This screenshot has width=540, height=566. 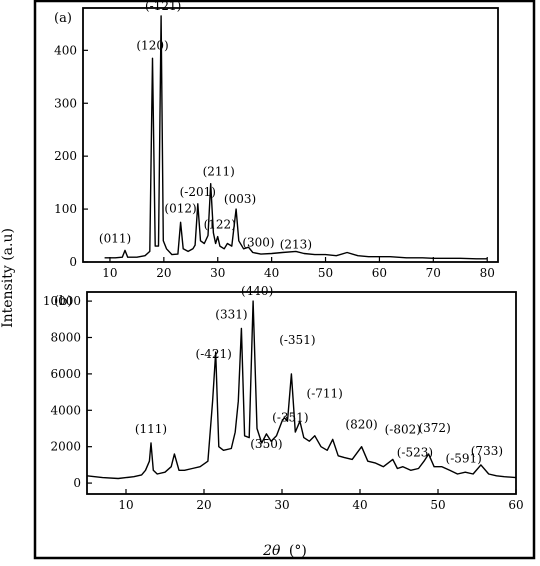 I want to click on panel-b-peak-label: (440), so click(x=257, y=291).